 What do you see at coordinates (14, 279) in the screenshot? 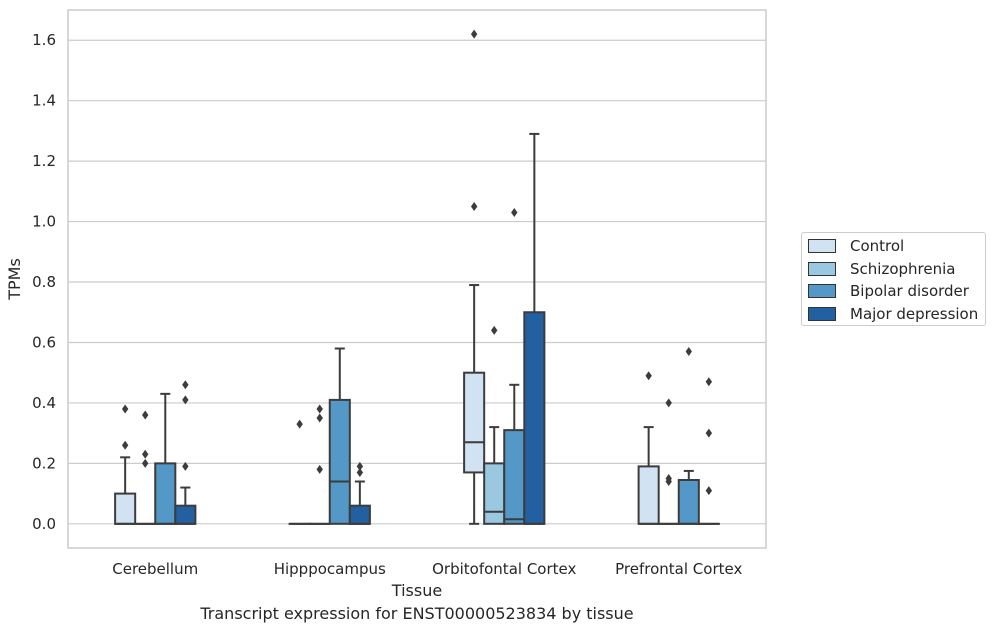
I see `y-axis-label: TPMs` at bounding box center [14, 279].